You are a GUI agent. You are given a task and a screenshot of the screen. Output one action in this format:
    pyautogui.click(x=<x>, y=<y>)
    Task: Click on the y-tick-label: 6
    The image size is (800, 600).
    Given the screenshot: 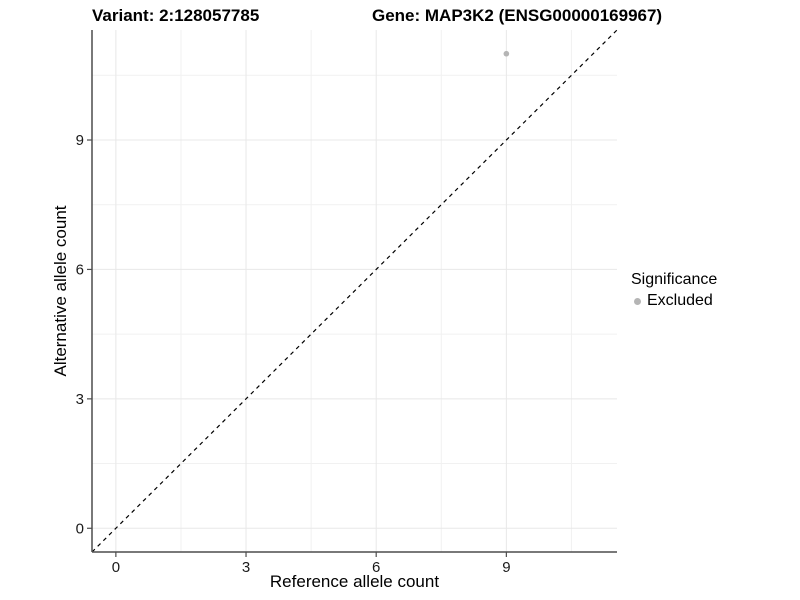 What is the action you would take?
    pyautogui.click(x=80, y=269)
    